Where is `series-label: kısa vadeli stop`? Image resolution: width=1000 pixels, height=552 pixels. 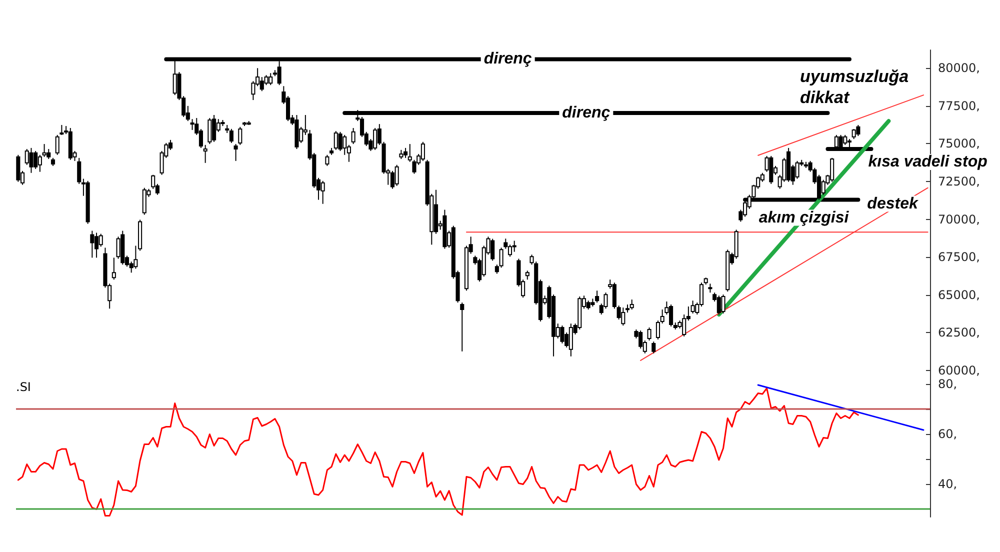 series-label: kısa vadeli stop is located at coordinates (928, 162).